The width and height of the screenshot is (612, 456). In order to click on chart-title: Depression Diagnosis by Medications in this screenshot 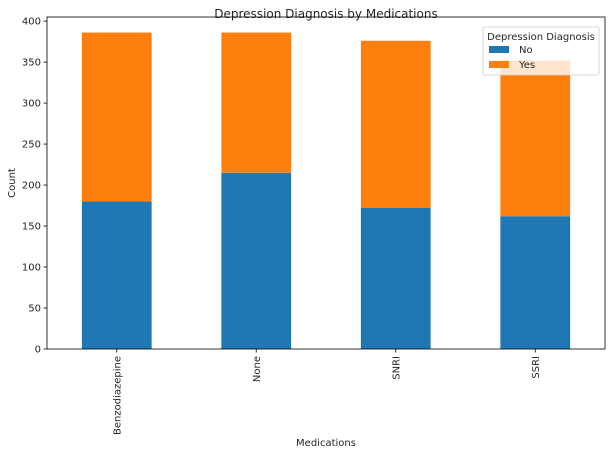, I will do `click(325, 14)`.